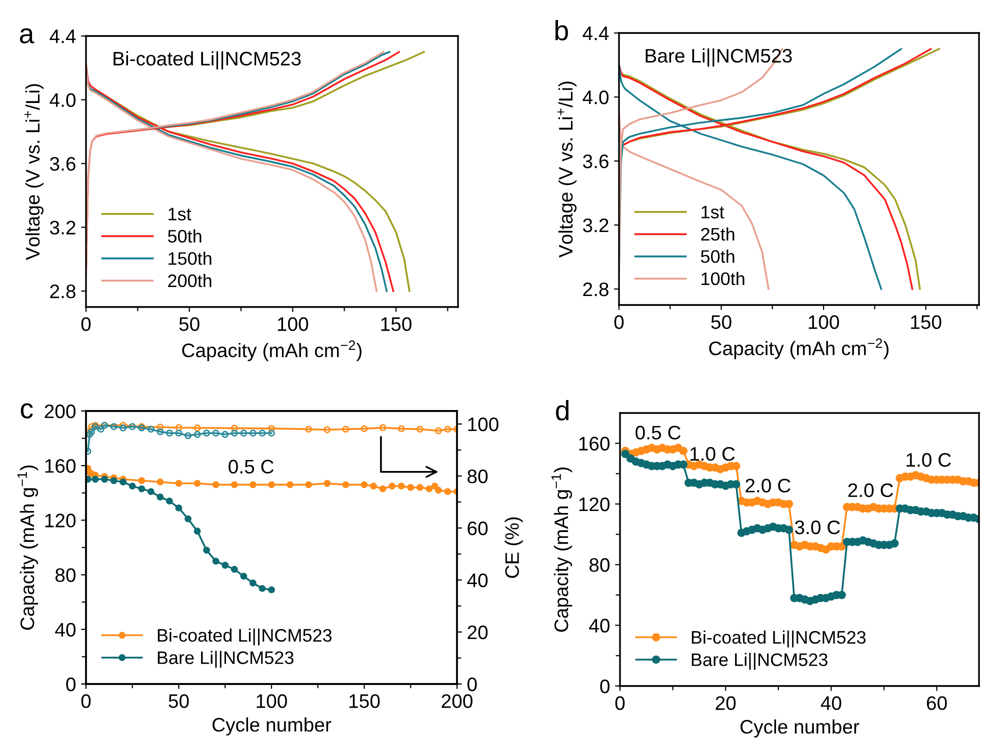  I want to click on x-tick-label: 0, so click(86, 701).